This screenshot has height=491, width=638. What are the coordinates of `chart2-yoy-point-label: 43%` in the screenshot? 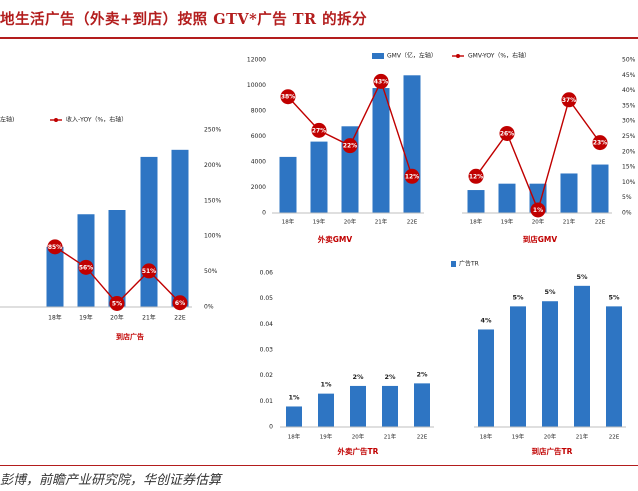 It's located at (381, 81).